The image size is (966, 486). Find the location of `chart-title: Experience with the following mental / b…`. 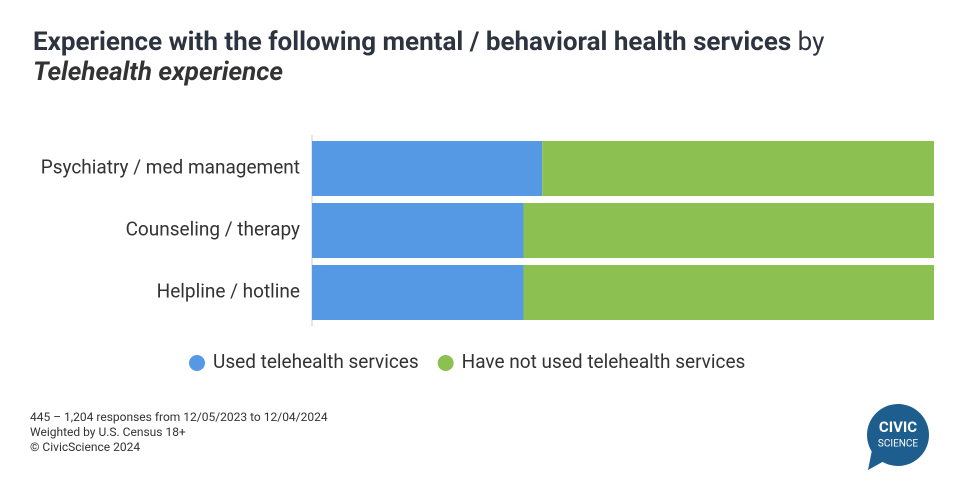

chart-title: Experience with the following mental / b… is located at coordinates (428, 42).